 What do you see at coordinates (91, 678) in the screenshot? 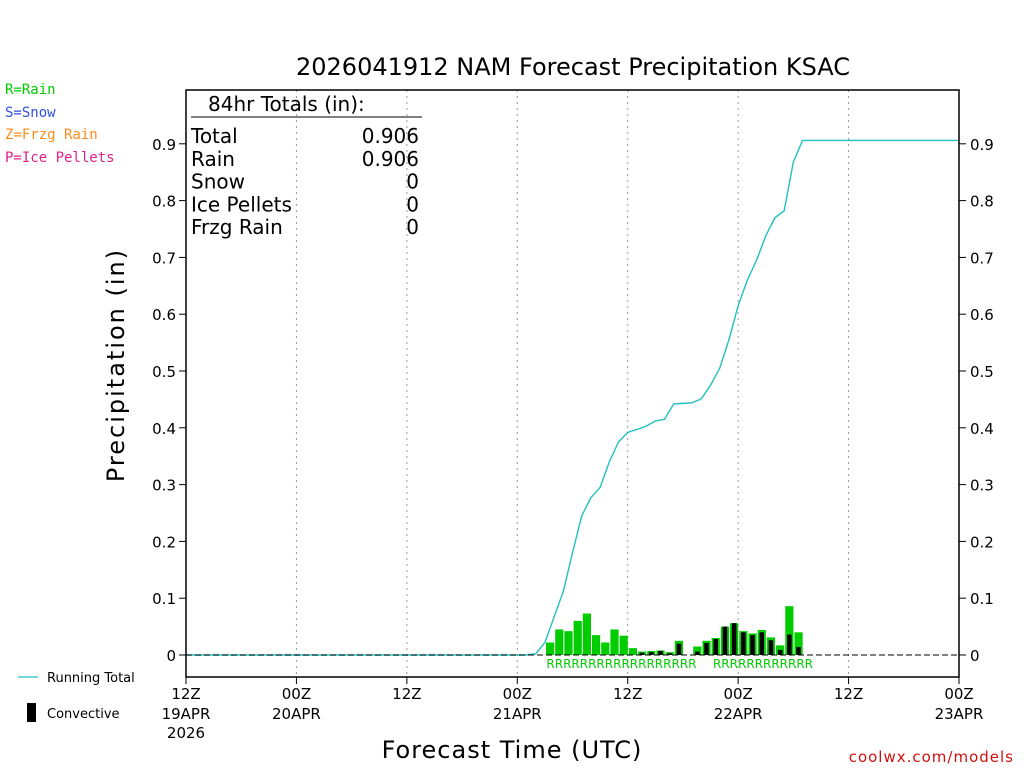
I see `running-total-legend-label: Running Total` at bounding box center [91, 678].